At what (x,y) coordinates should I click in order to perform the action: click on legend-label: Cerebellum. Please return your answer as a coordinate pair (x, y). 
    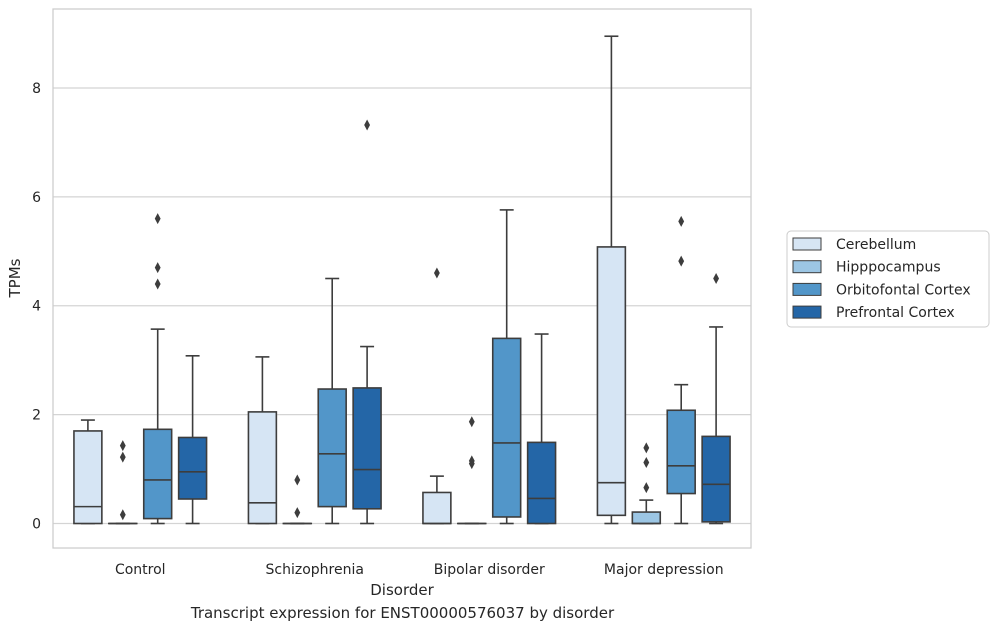
    Looking at the image, I should click on (876, 245).